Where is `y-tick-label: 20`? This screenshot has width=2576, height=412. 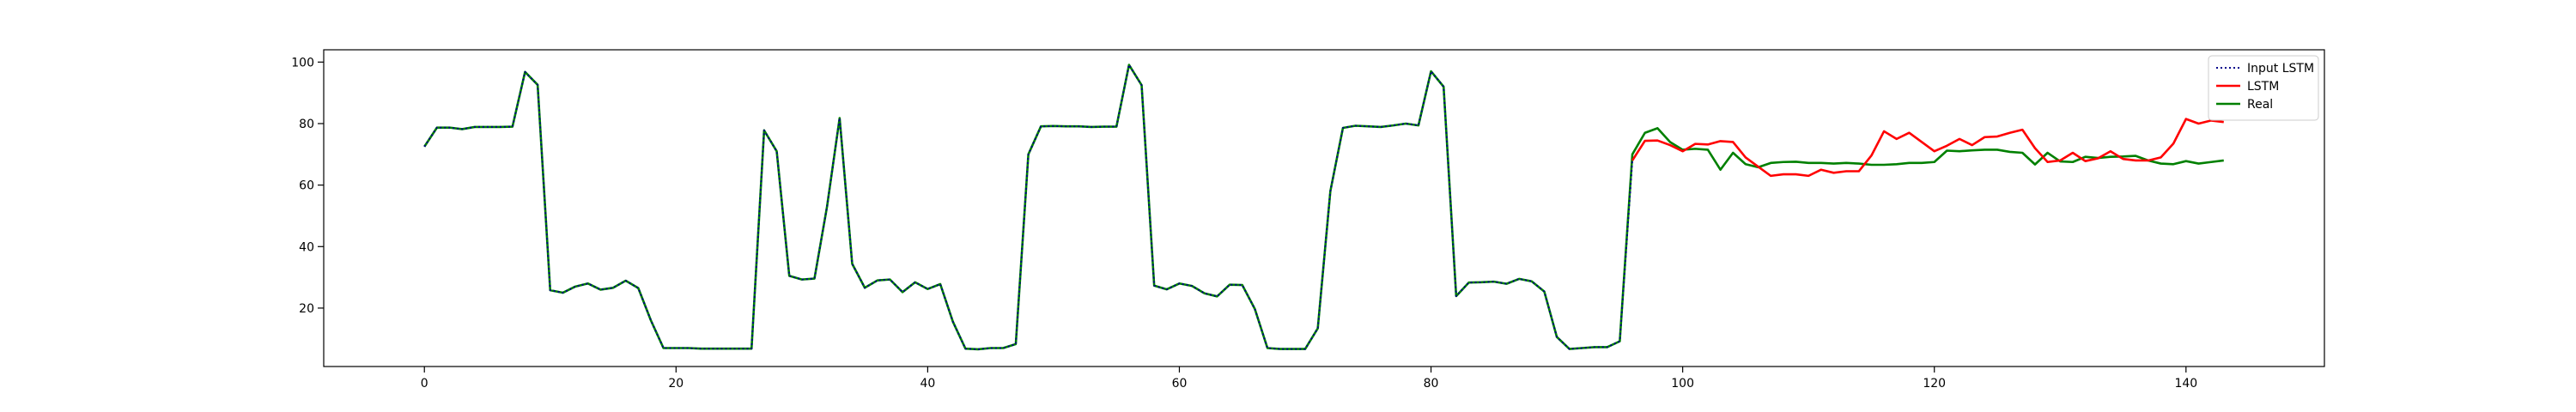
y-tick-label: 20 is located at coordinates (306, 309).